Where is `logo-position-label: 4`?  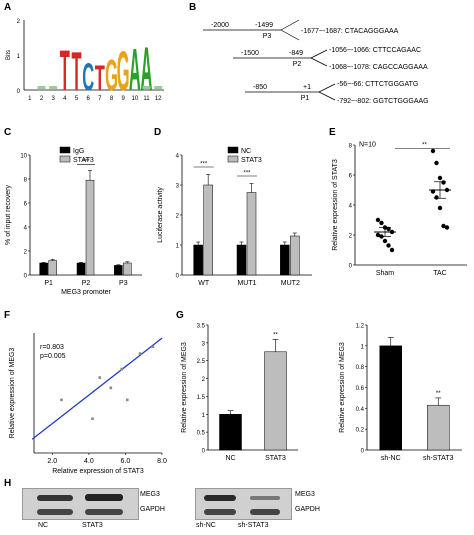 logo-position-label: 4 is located at coordinates (65, 99).